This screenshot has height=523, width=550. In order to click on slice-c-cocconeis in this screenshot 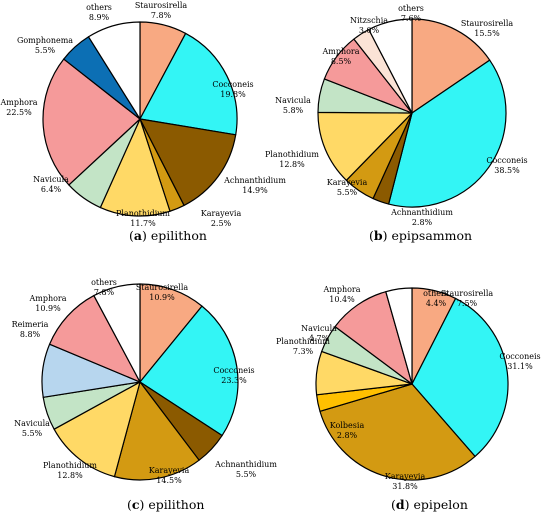, I will do `click(189, 371)`.